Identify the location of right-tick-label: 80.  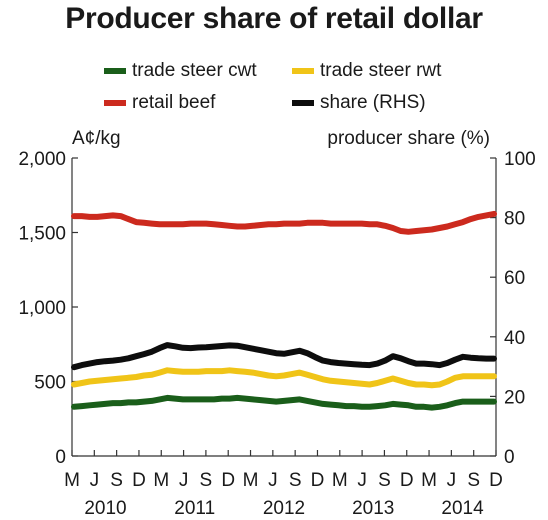
(514, 219).